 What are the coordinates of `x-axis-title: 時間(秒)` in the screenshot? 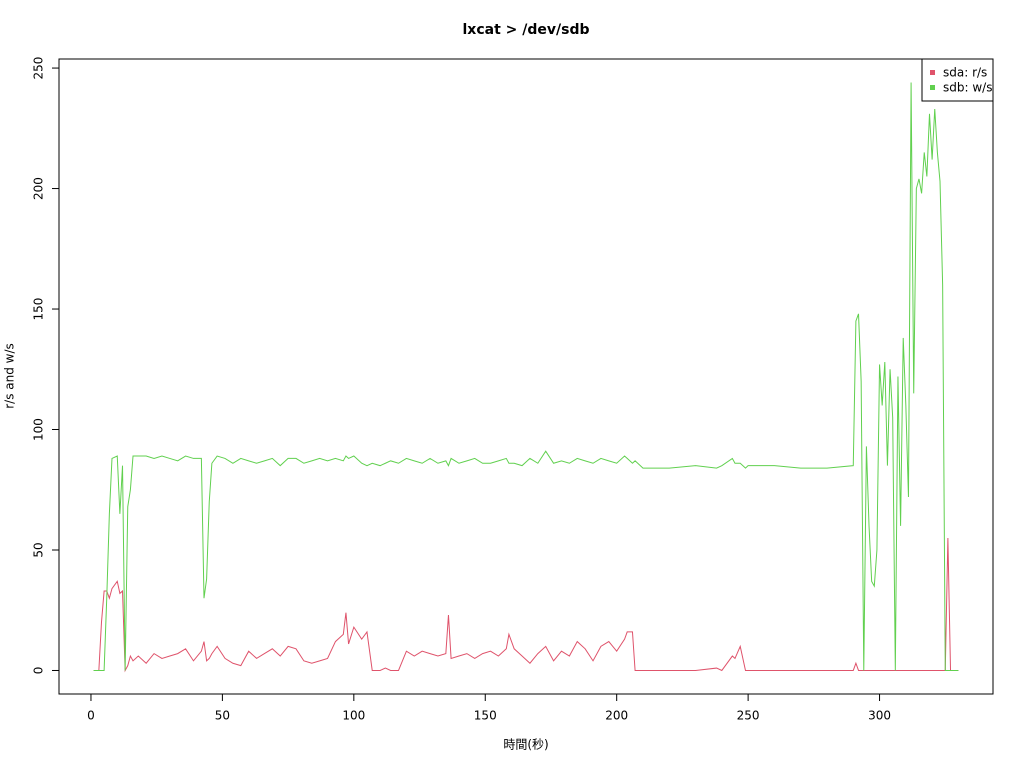 It's located at (525, 745).